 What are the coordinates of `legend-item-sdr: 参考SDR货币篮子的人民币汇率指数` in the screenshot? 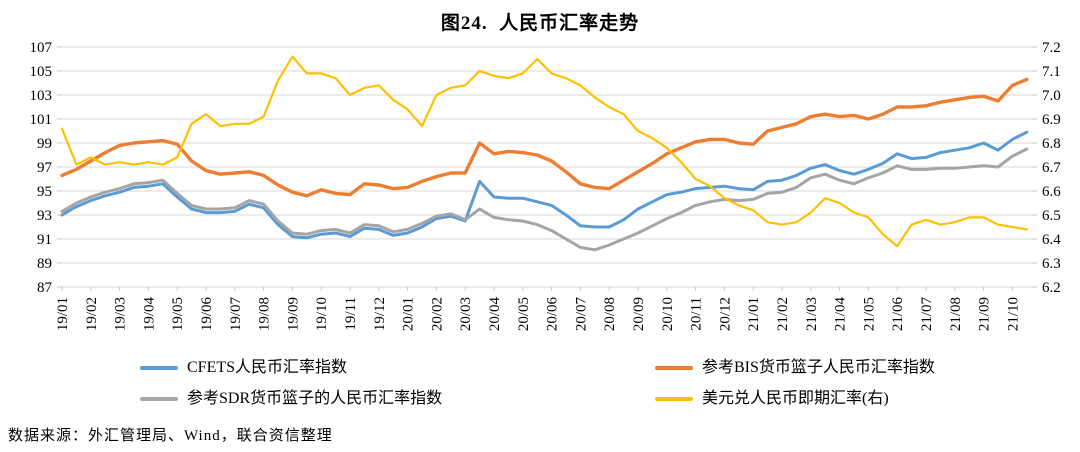 It's located at (397, 399).